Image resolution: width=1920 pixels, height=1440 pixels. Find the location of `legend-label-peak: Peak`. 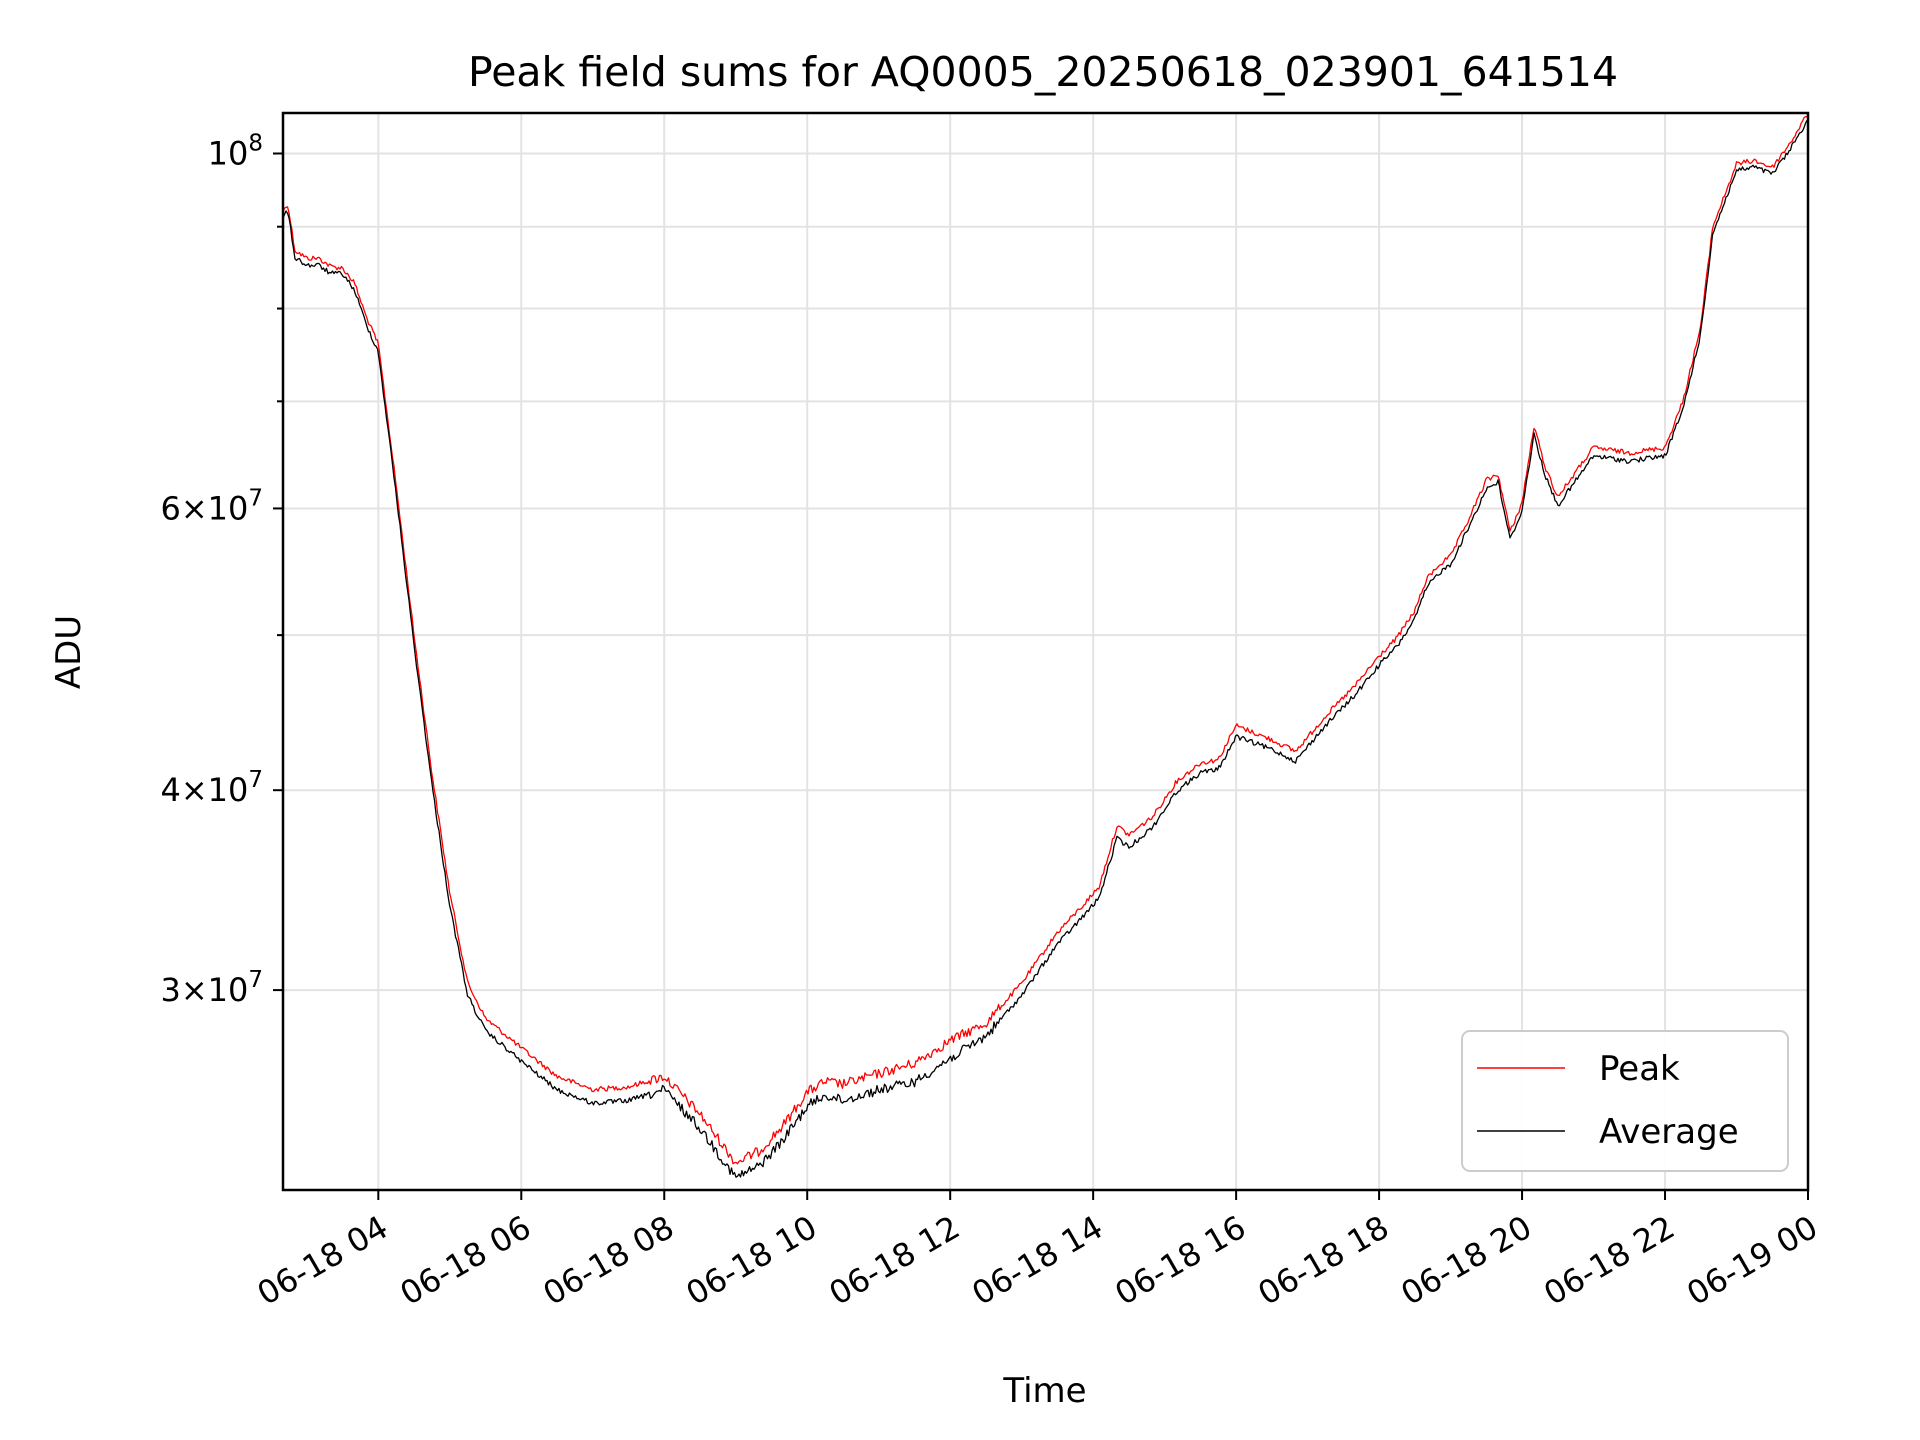

legend-label-peak: Peak is located at coordinates (1639, 1069).